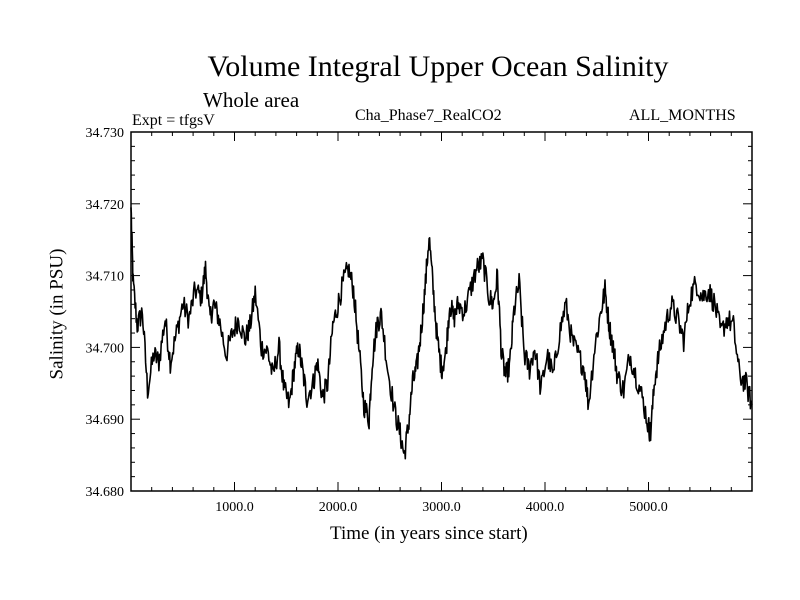 The width and height of the screenshot is (800, 600). What do you see at coordinates (105, 205) in the screenshot?
I see `y-tick-label: 34.720` at bounding box center [105, 205].